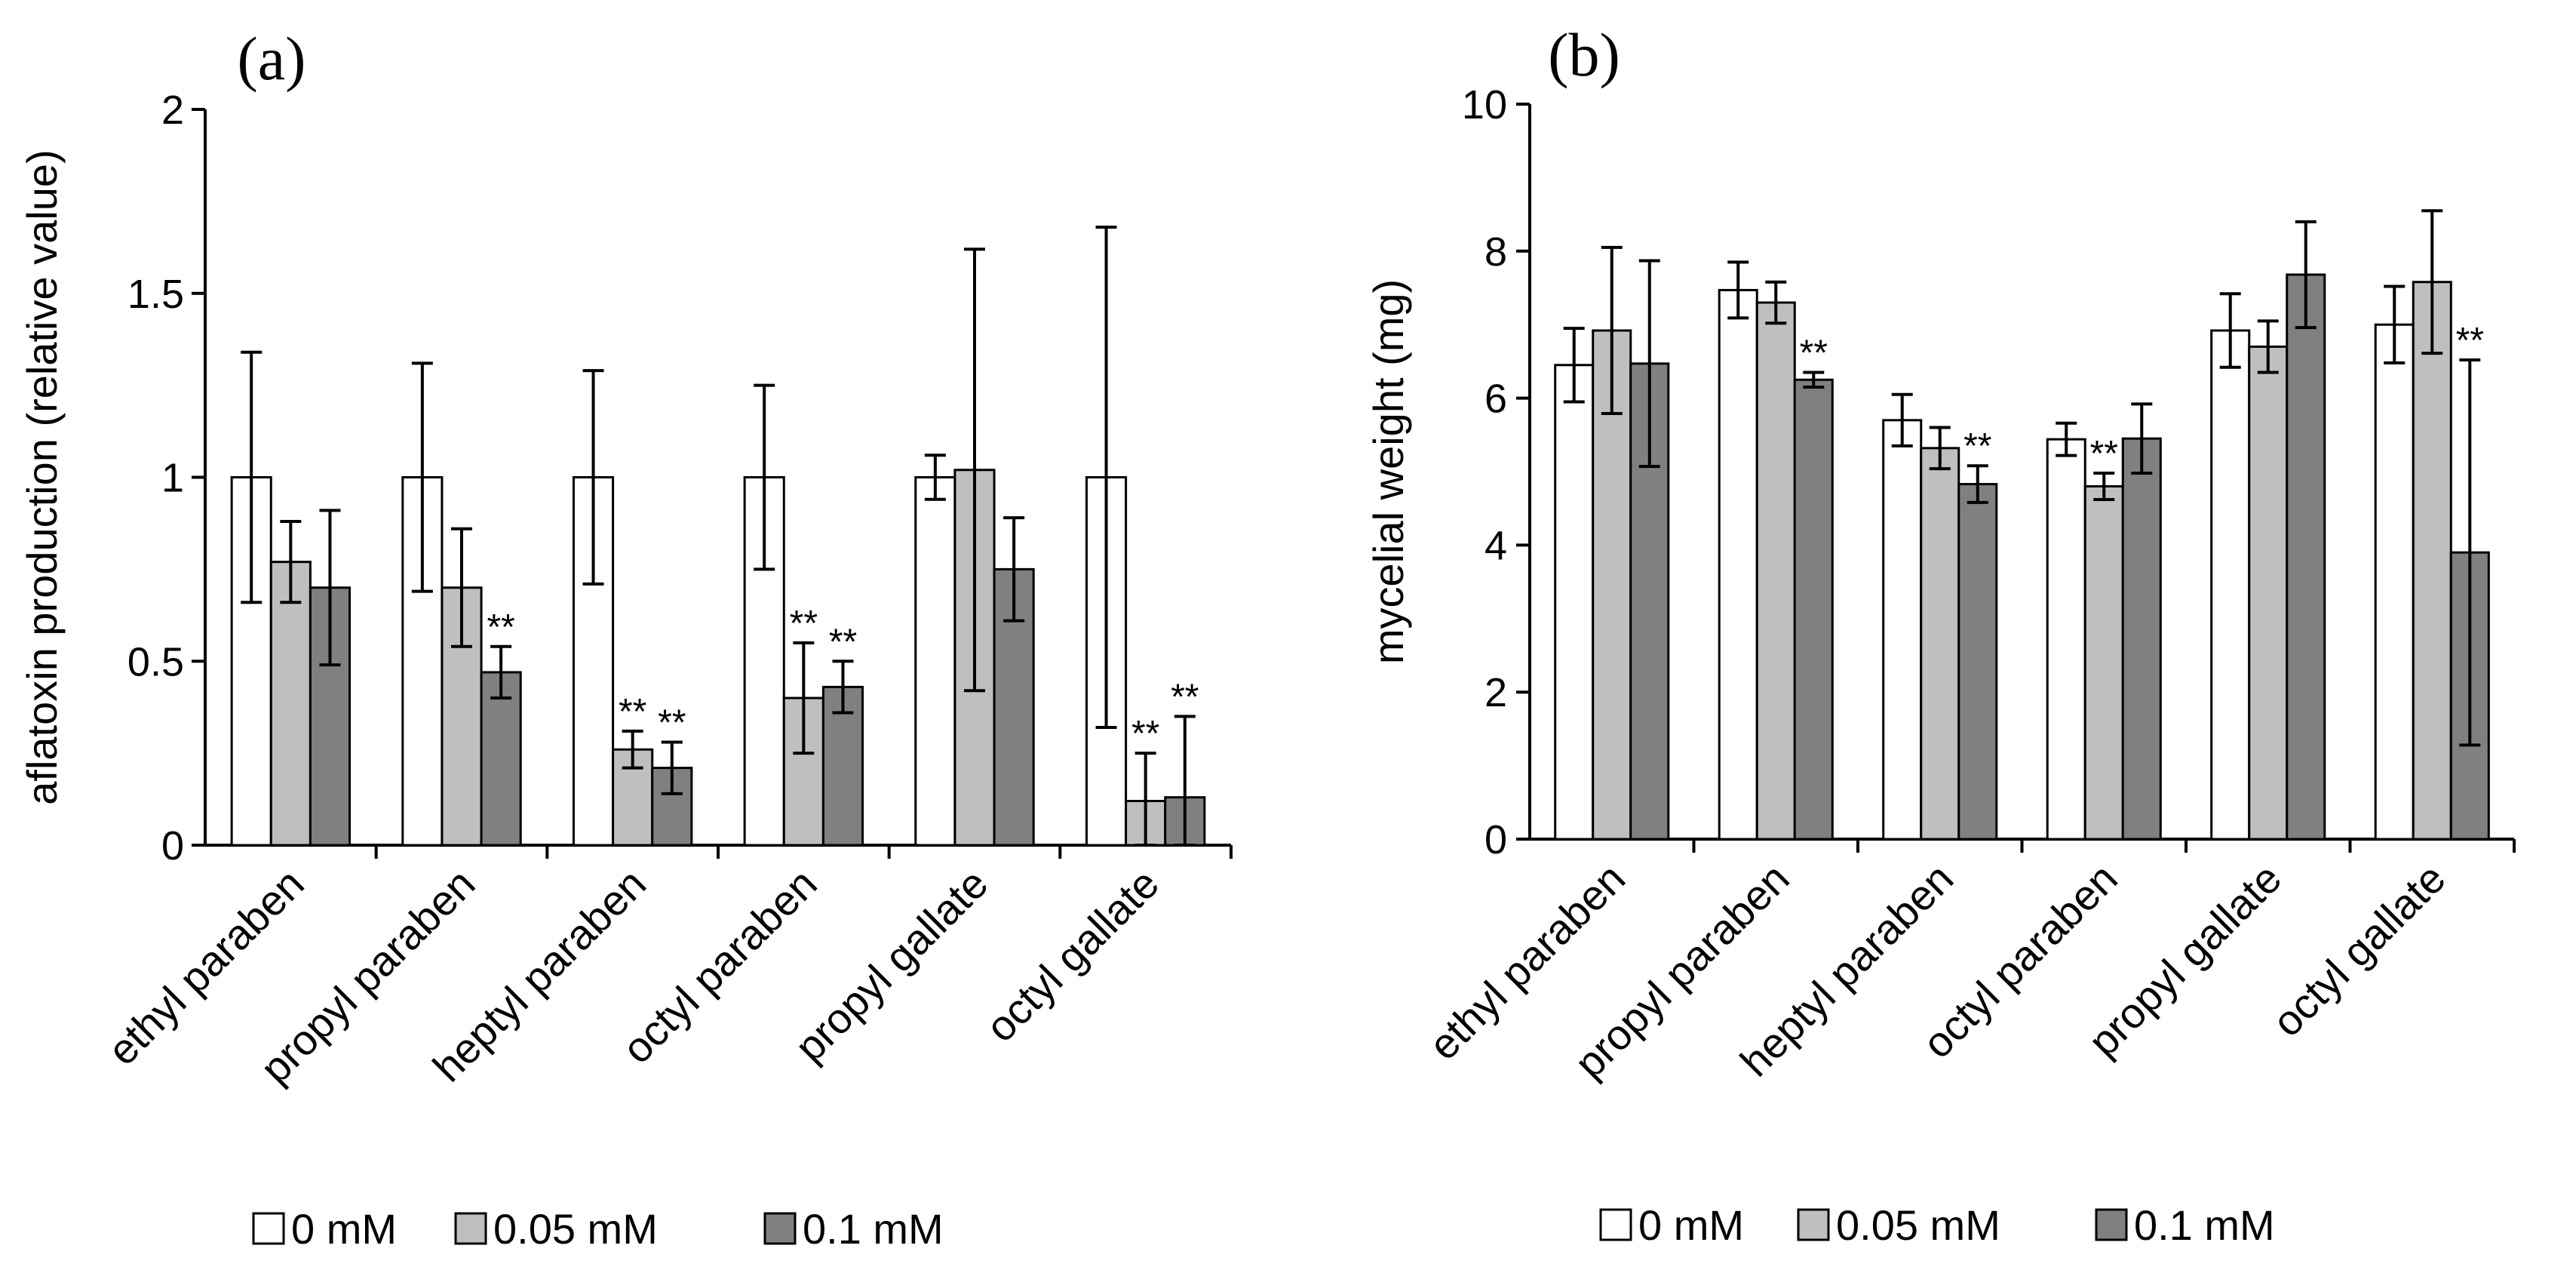 The width and height of the screenshot is (2576, 1270). I want to click on y-axis-label: mycelial weight (mg), so click(1388, 471).